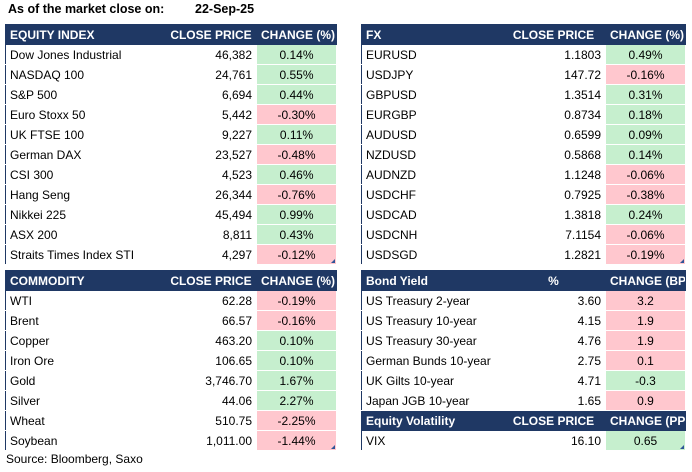  I want to click on fx-row: USDSGD 1.2821 -0.19%, so click(523, 254).